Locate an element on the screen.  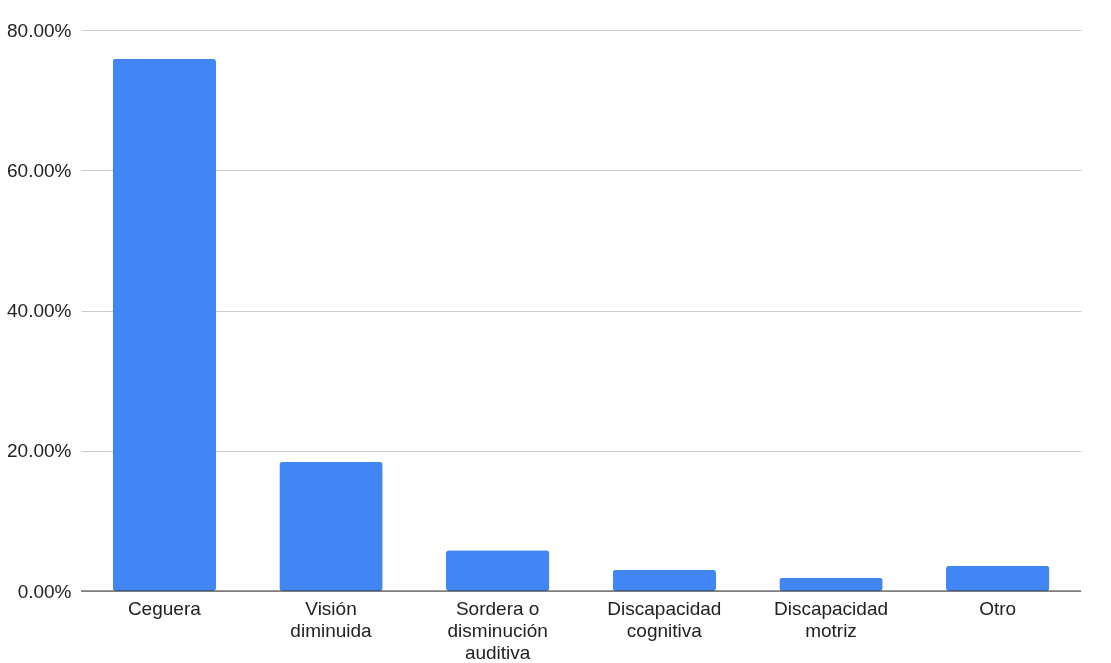
x-tick-label: Otro is located at coordinates (998, 608).